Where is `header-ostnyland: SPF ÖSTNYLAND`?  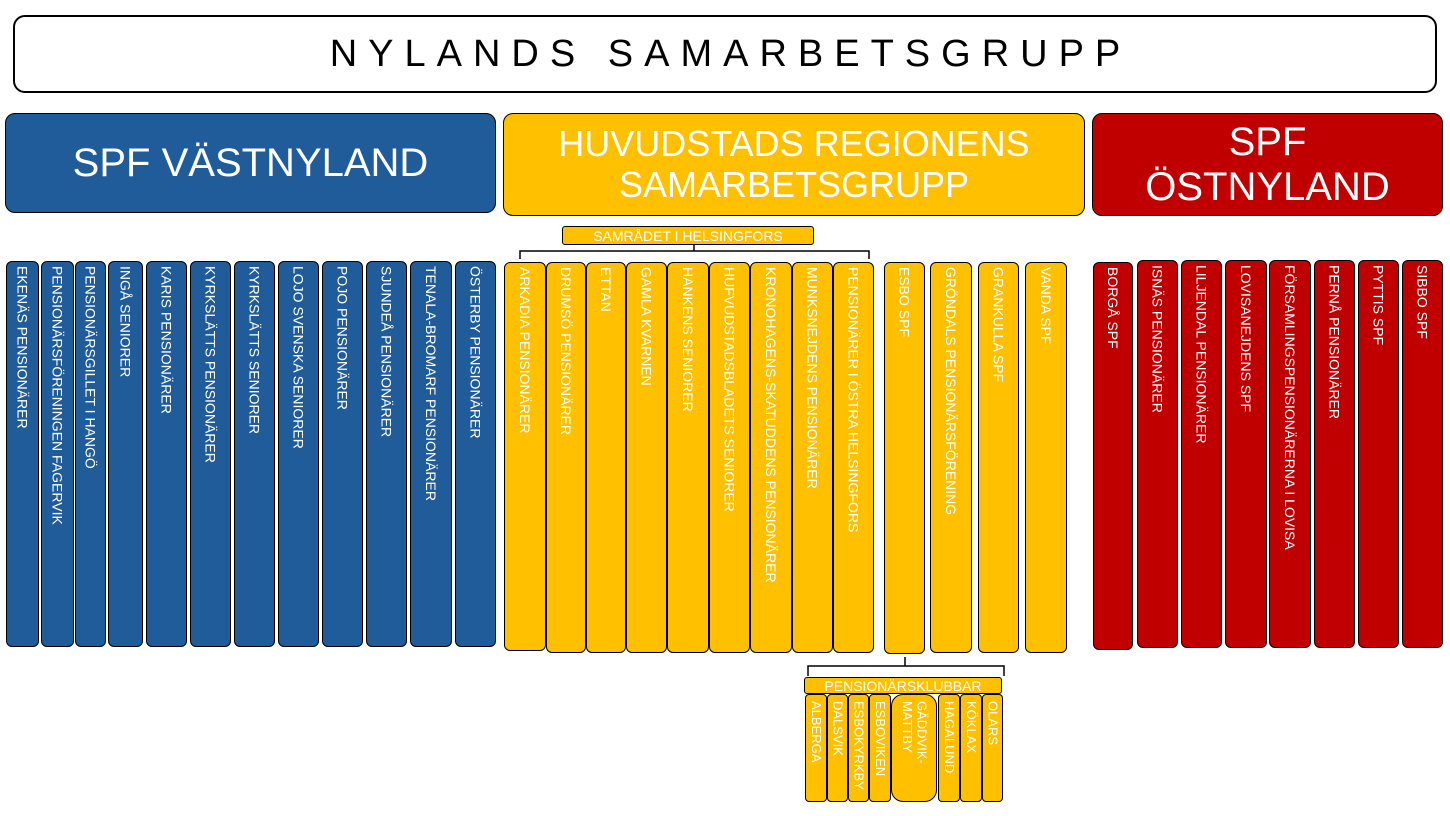
header-ostnyland: SPF ÖSTNYLAND is located at coordinates (1267, 164).